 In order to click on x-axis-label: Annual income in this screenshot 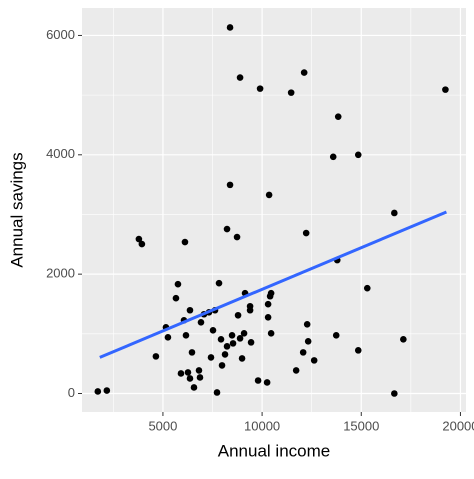, I will do `click(274, 450)`.